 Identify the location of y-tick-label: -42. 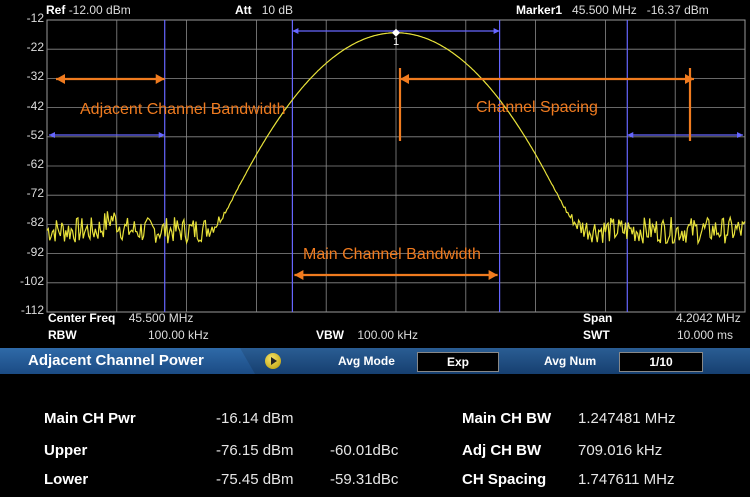
(35, 105).